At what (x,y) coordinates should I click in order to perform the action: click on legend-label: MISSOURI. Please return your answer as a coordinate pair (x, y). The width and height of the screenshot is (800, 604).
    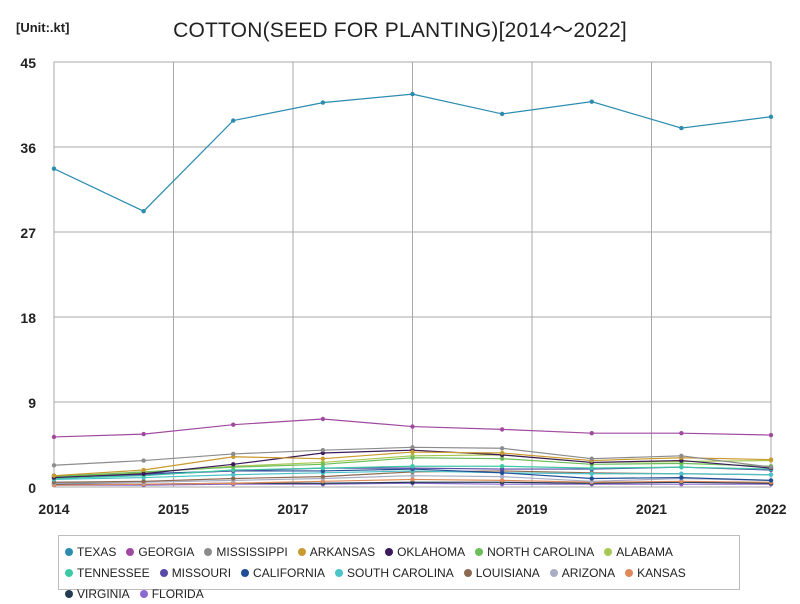
    Looking at the image, I should click on (201, 572).